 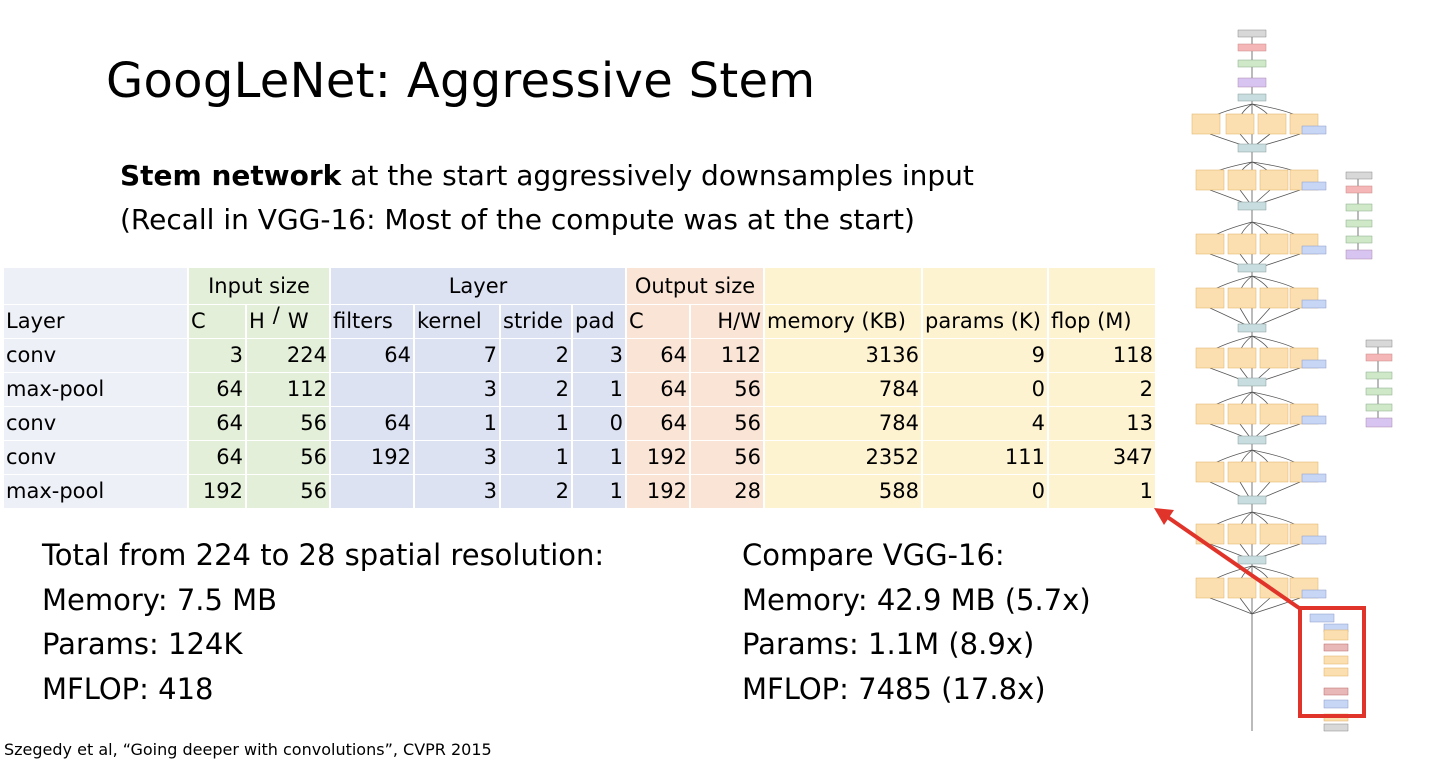 What do you see at coordinates (128, 688) in the screenshot?
I see `summary-left-line: MFLOP: 418` at bounding box center [128, 688].